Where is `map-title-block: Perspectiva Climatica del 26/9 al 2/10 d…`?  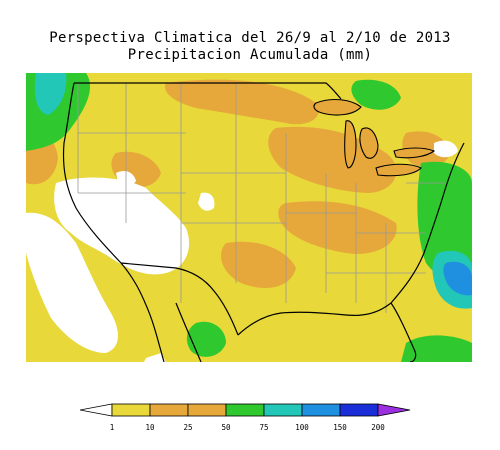 map-title-block: Perspectiva Climatica del 26/9 al 2/10 d… is located at coordinates (250, 47).